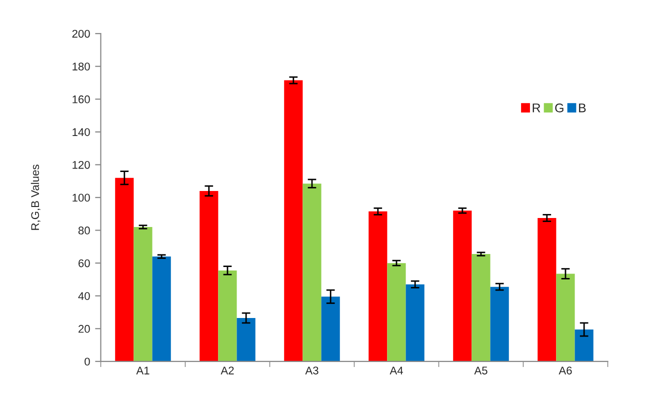 This screenshot has height=395, width=650. Describe the element at coordinates (84, 230) in the screenshot. I see `y-tick-label: 80` at that location.